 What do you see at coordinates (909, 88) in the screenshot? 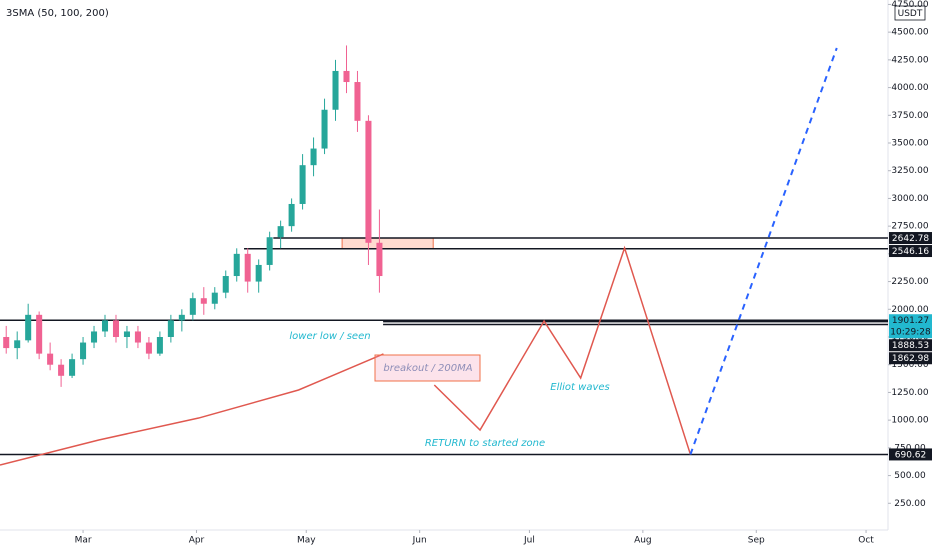
I see `y-tick-label: 4000.00` at bounding box center [909, 88].